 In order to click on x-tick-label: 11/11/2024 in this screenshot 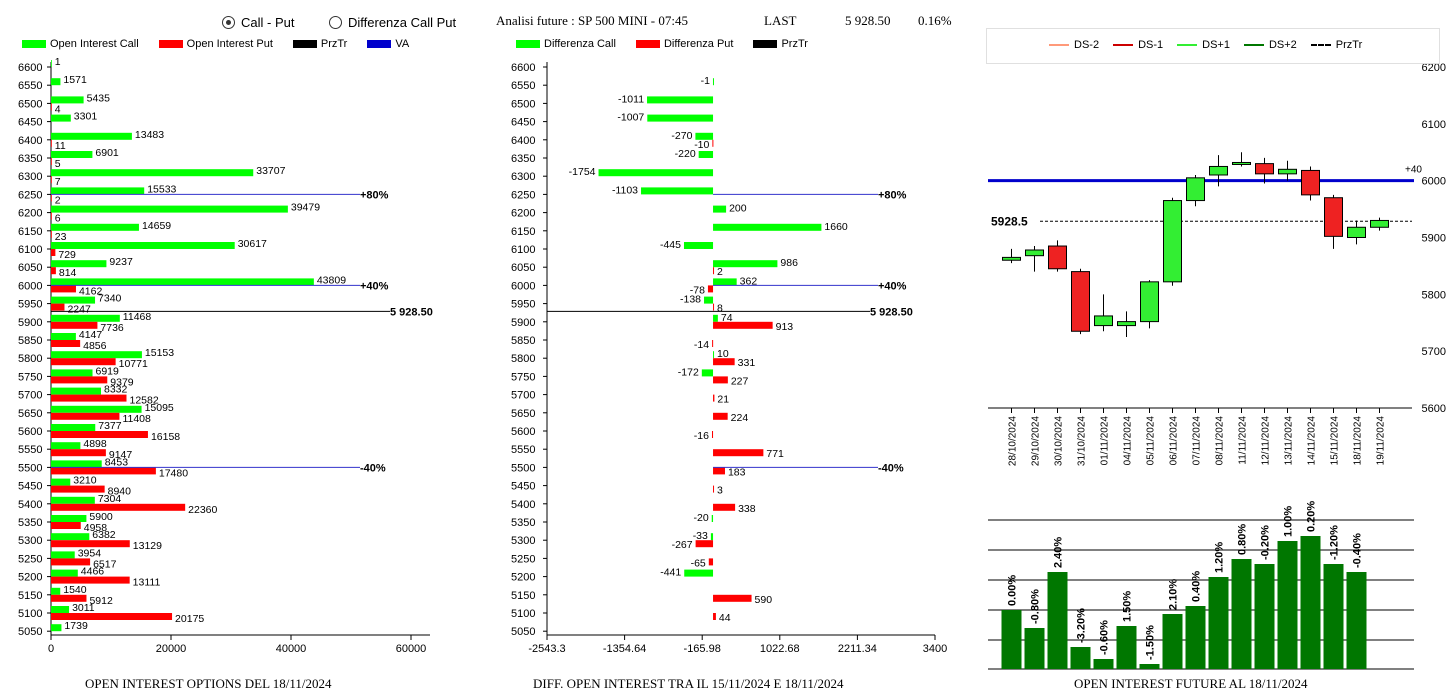, I will do `click(1243, 440)`.